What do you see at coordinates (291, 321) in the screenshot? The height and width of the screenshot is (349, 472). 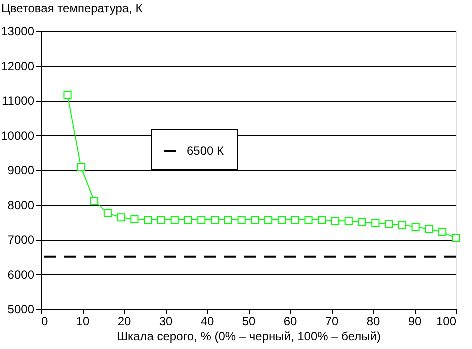 I see `x-tick-label: 60` at bounding box center [291, 321].